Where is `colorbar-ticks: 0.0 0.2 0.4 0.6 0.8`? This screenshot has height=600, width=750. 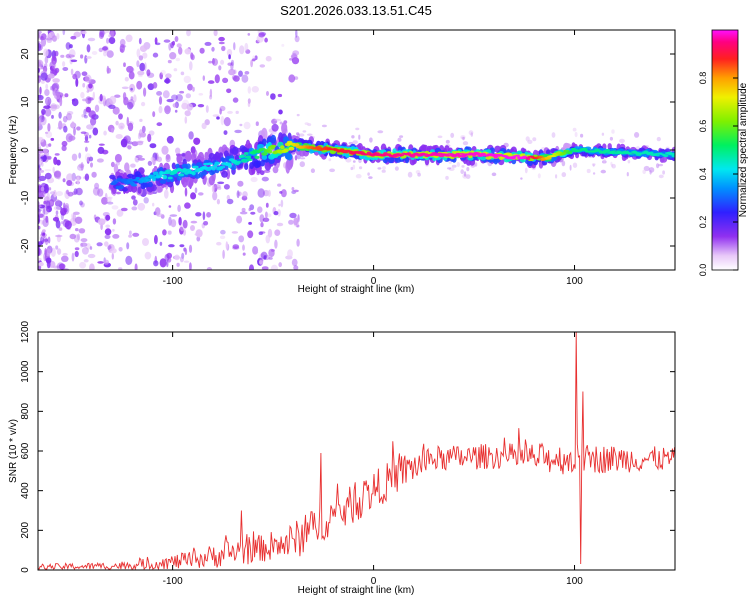
colorbar-ticks: 0.0 0.2 0.4 0.6 0.8 is located at coordinates (718, 174).